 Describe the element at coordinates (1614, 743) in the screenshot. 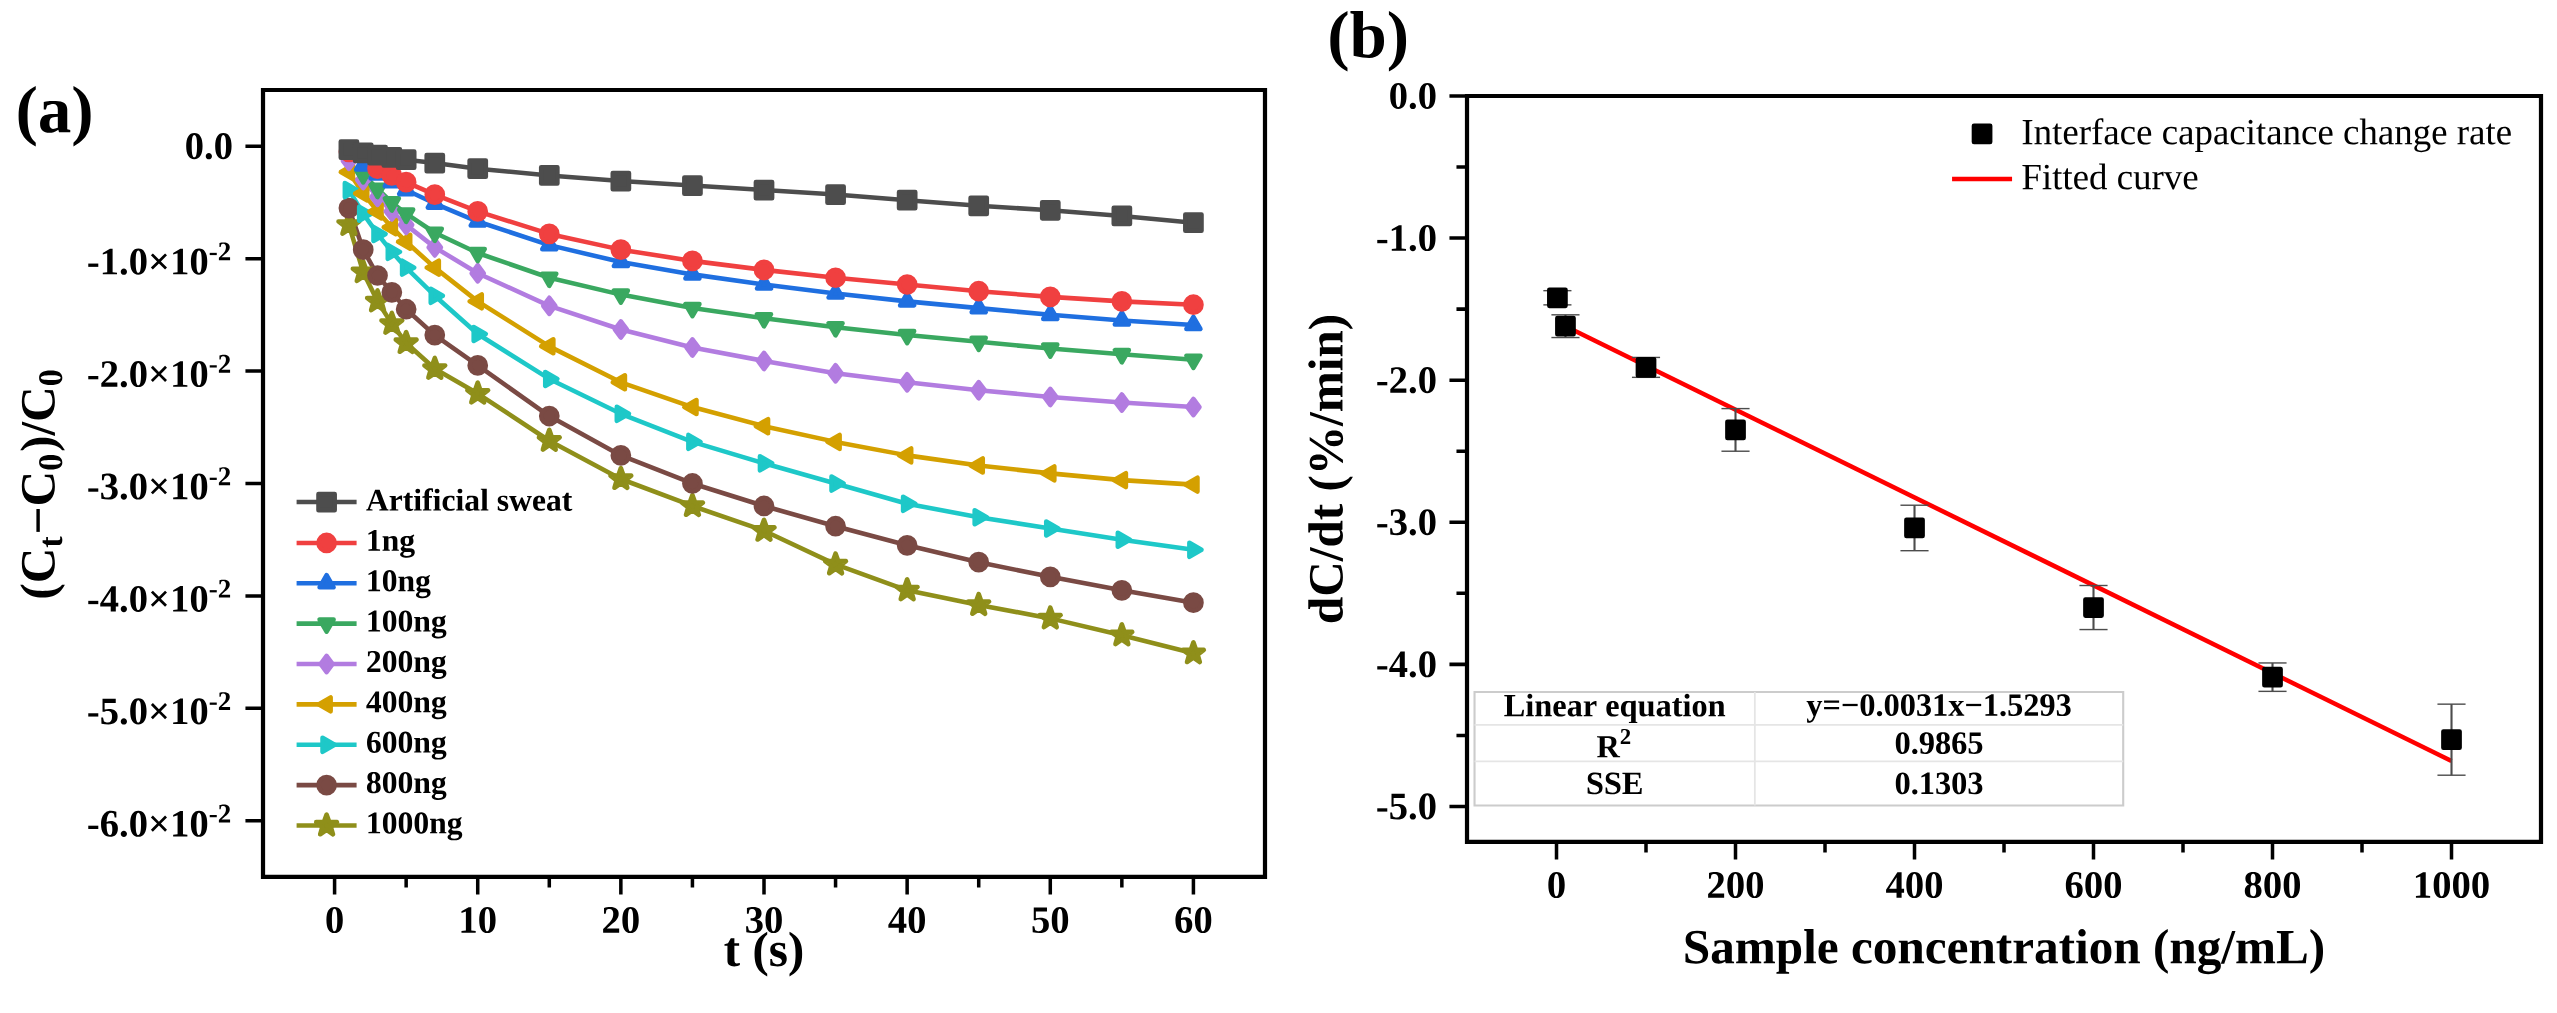

I see `annotation: R$^{2}$` at that location.